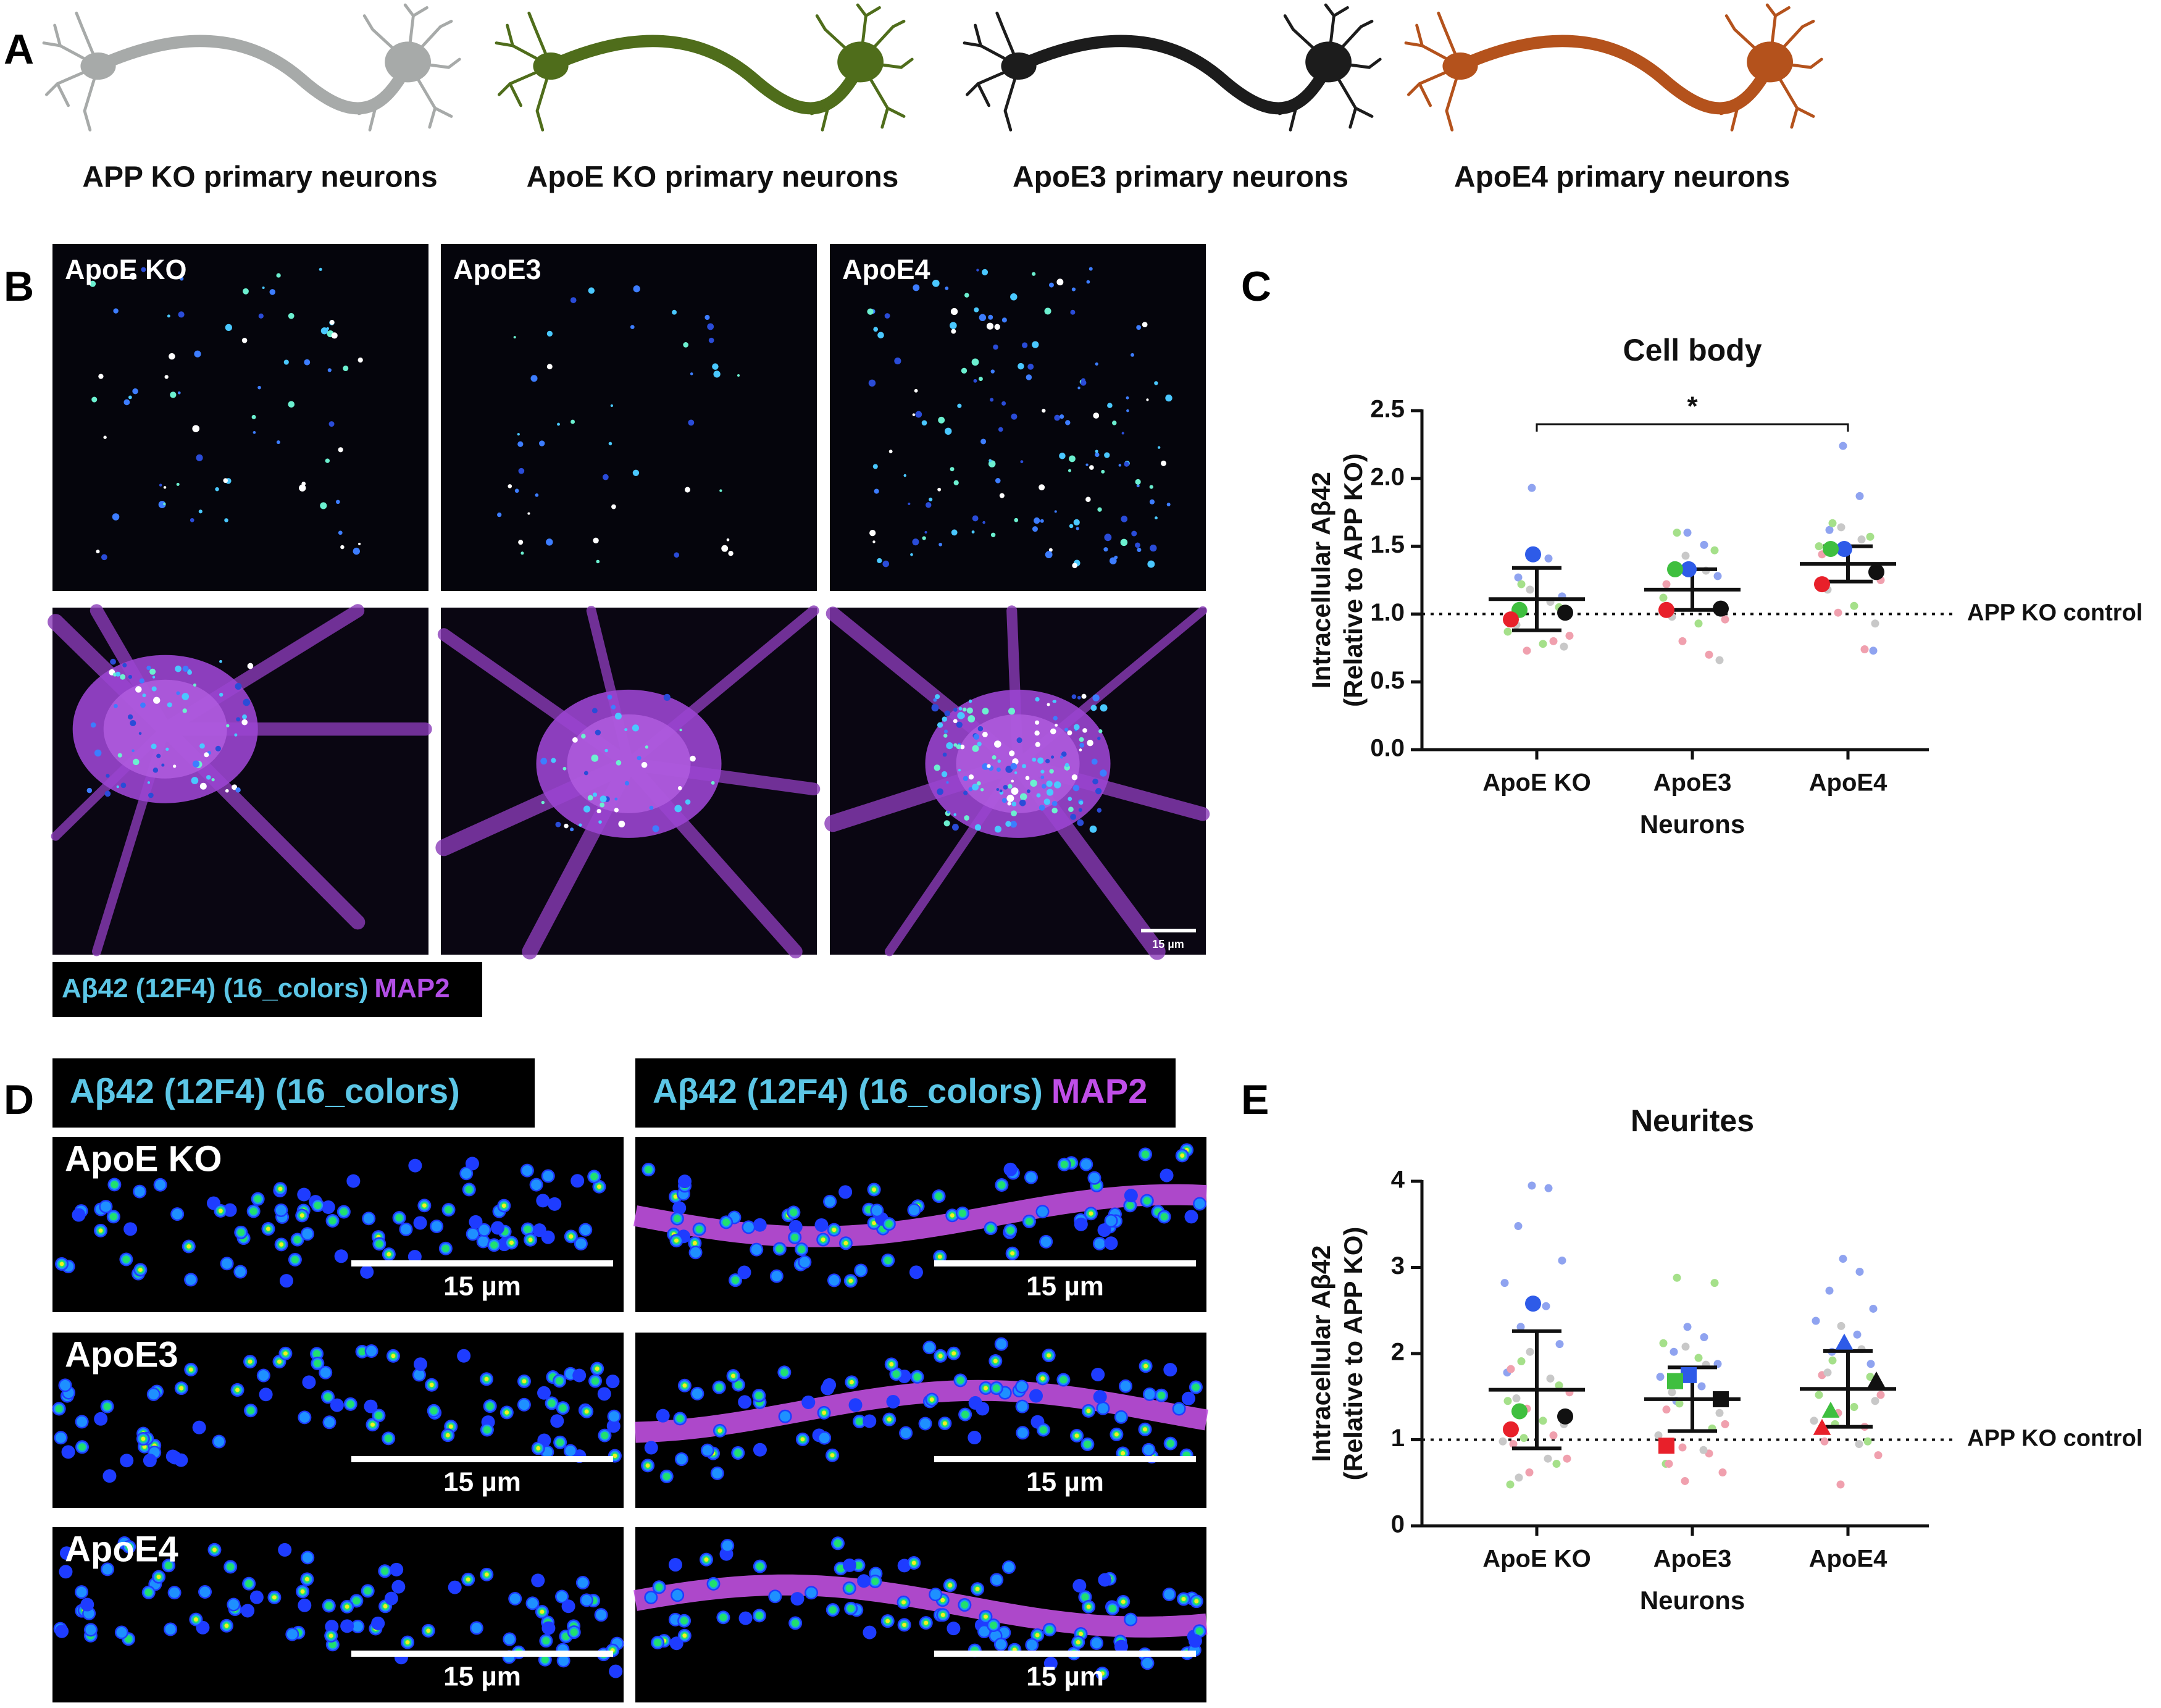 The height and width of the screenshot is (1708, 2161). Describe the element at coordinates (1168, 944) in the screenshot. I see `scale-bar-label: 15 µm` at that location.